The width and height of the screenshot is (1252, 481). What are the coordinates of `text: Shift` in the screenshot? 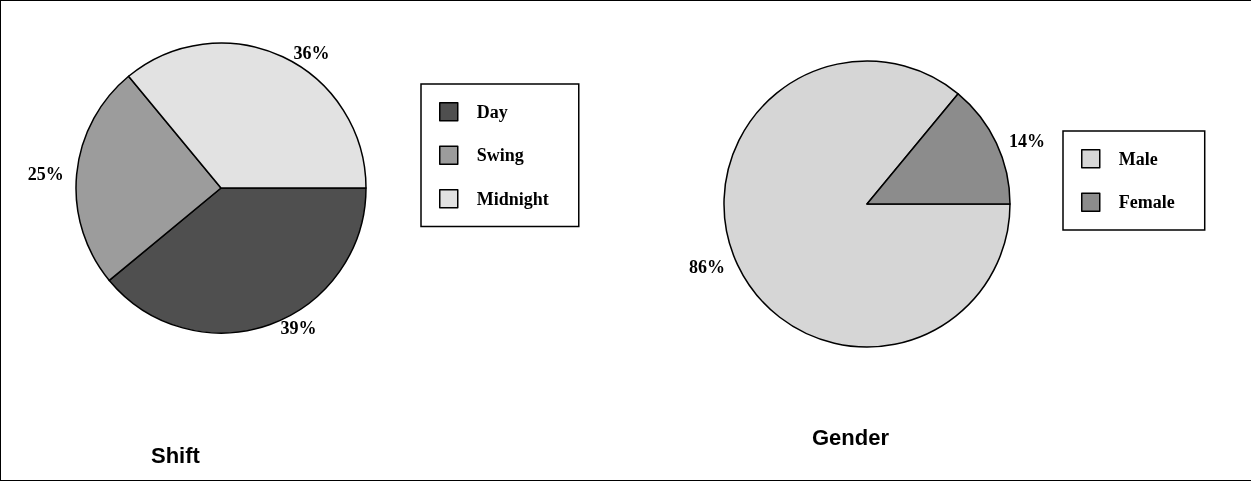 It's located at (176, 455).